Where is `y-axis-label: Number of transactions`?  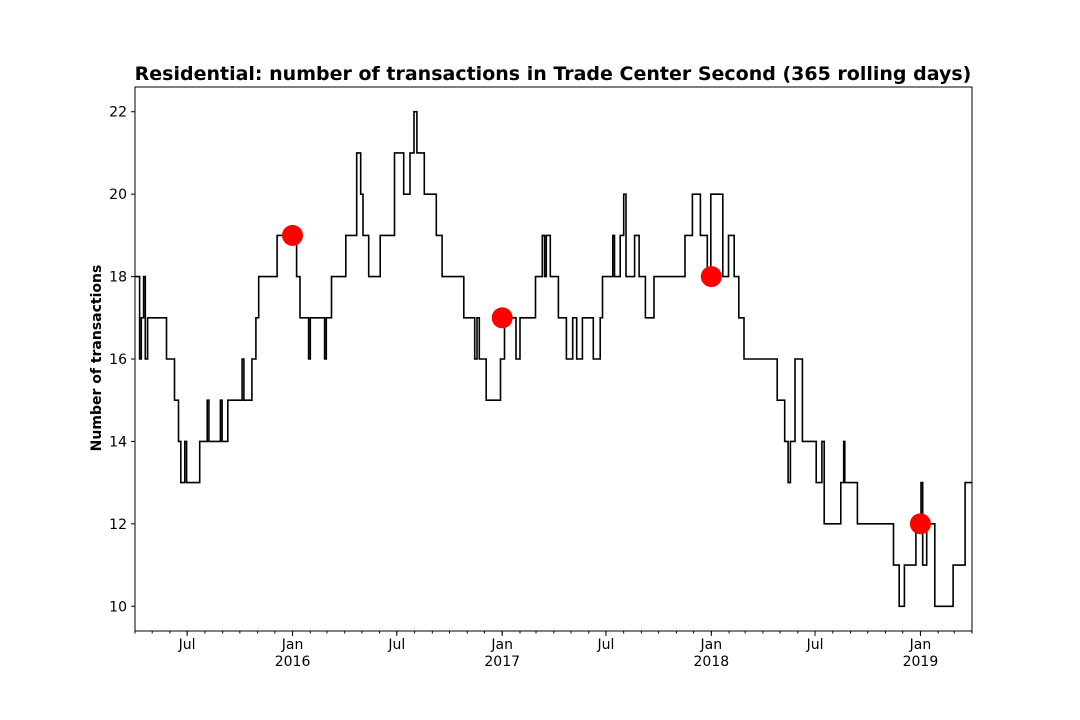
y-axis-label: Number of transactions is located at coordinates (97, 358).